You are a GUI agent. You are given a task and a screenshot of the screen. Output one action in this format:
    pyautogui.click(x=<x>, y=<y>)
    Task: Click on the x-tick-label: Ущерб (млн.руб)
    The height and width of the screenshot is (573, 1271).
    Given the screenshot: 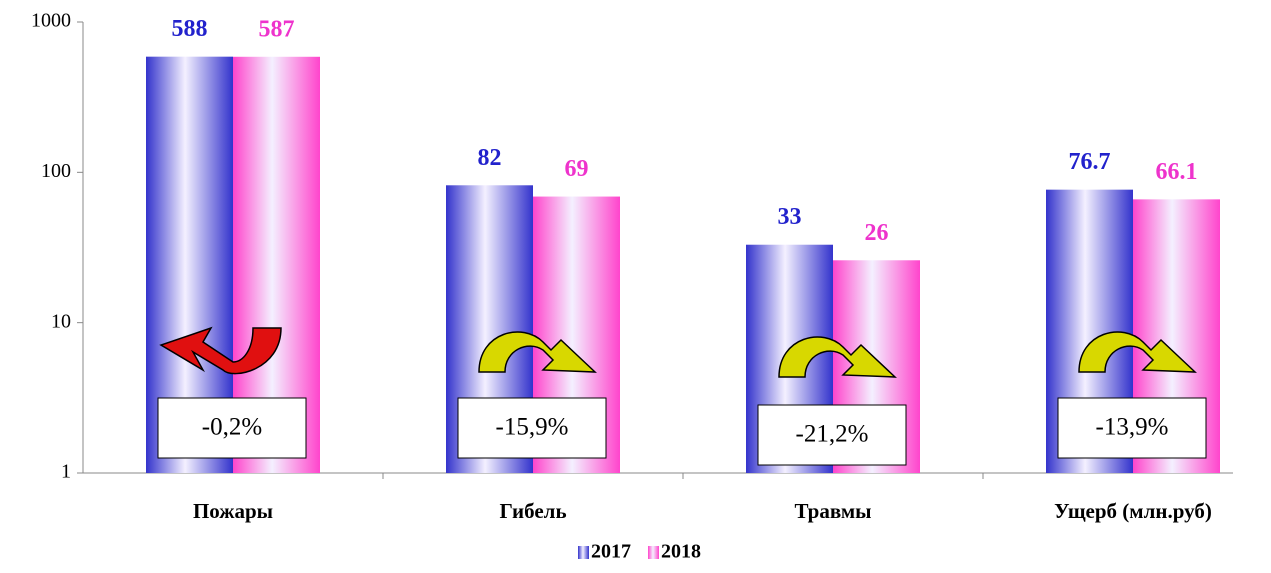 What is the action you would take?
    pyautogui.click(x=1133, y=511)
    